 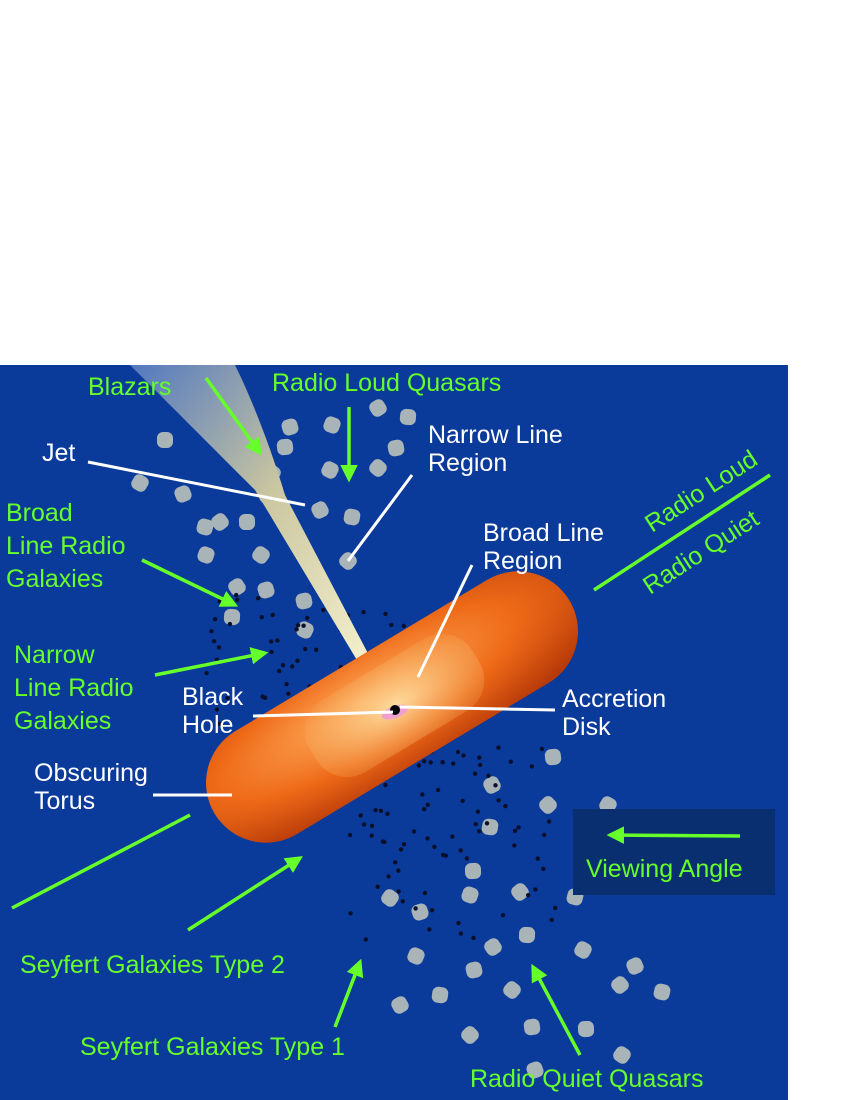 I want to click on radio-quiet-quasars-label: Radio Quiet Quasars, so click(x=586, y=1079).